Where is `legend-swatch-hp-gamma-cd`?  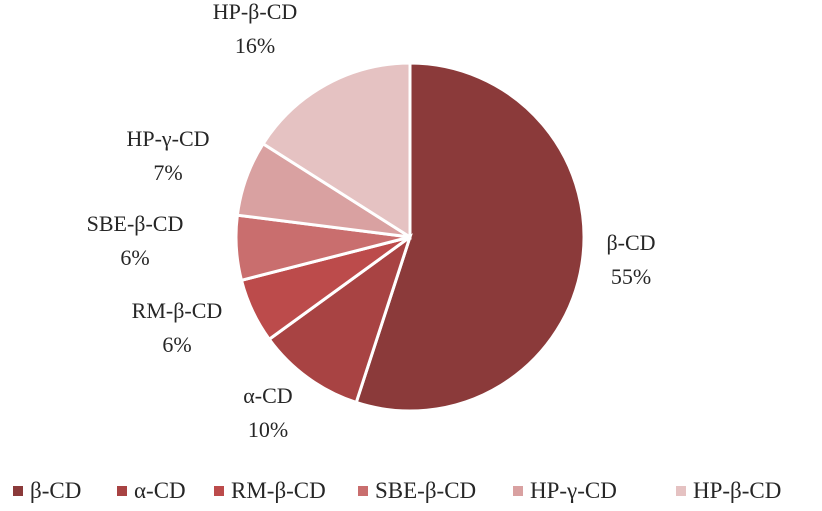 legend-swatch-hp-gamma-cd is located at coordinates (518, 491).